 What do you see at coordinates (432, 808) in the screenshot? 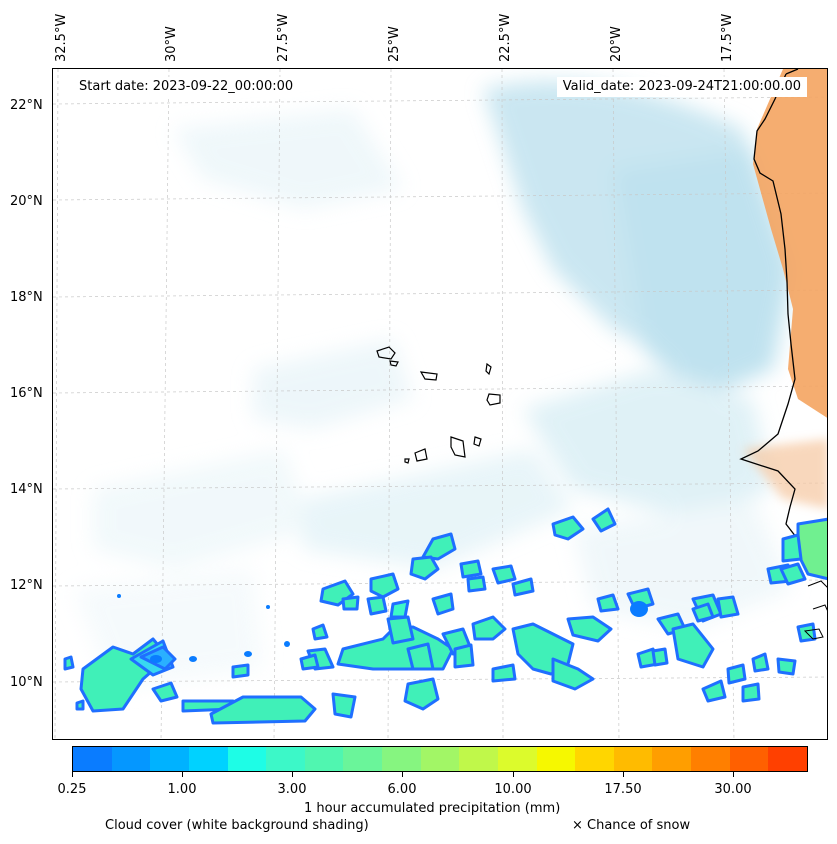
I see `colorbar-title: 1 hour accumulated precipitation (mm)` at bounding box center [432, 808].